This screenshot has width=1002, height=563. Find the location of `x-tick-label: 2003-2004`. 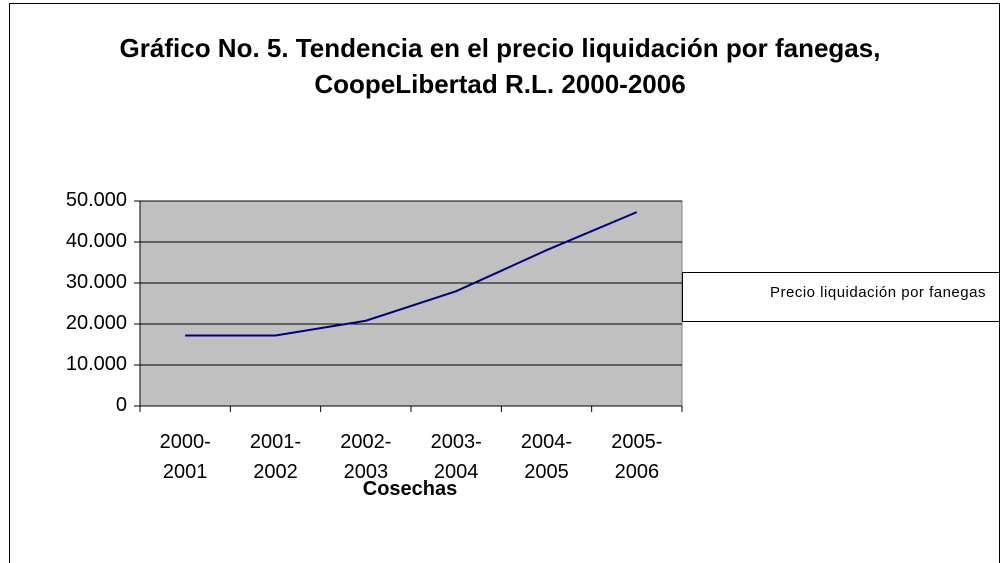

x-tick-label: 2003-2004 is located at coordinates (456, 457).